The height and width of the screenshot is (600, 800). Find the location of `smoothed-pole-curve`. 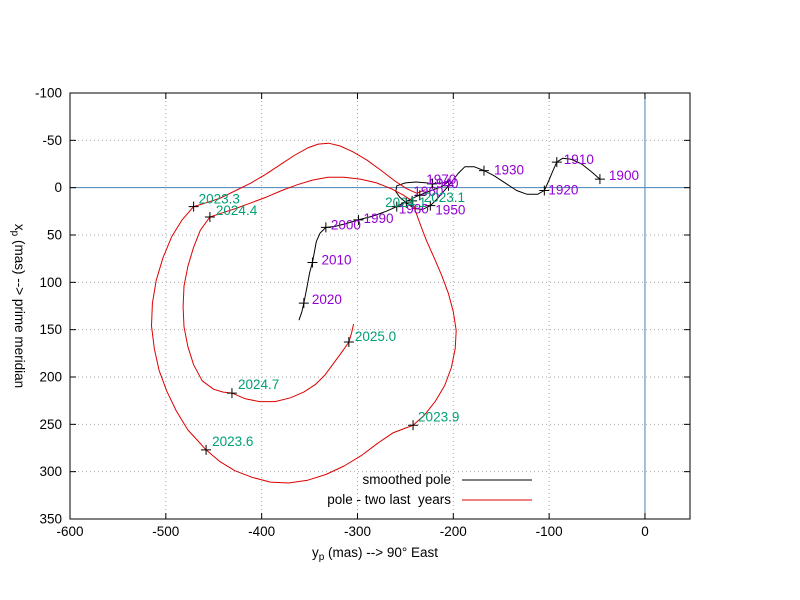

smoothed-pole-curve is located at coordinates (449, 239).